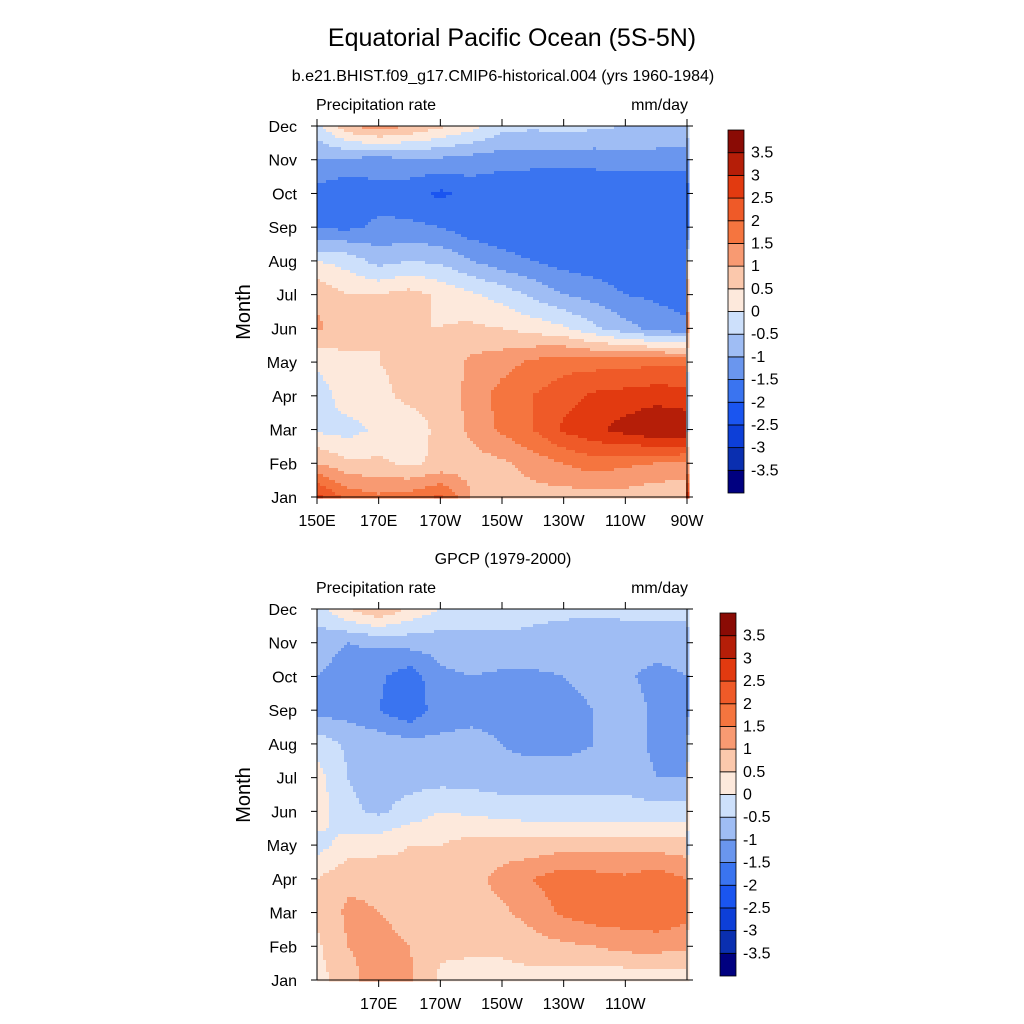 The image size is (1024, 1024). Describe the element at coordinates (376, 105) in the screenshot. I see `model-left-string: Precipitation rate` at that location.